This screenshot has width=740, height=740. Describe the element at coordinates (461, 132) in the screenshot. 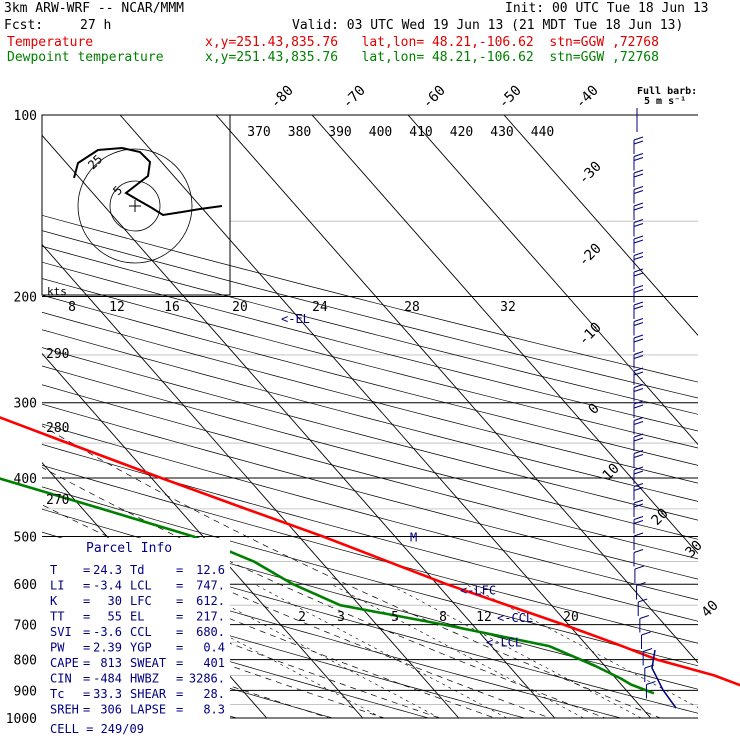

I see `theta-label: 420` at that location.